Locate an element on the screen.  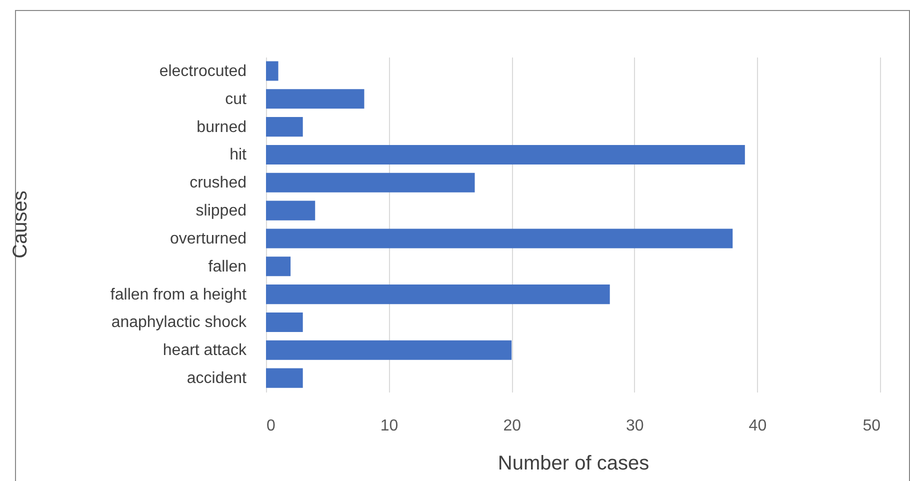
y-axis-title: Causes is located at coordinates (21, 224).